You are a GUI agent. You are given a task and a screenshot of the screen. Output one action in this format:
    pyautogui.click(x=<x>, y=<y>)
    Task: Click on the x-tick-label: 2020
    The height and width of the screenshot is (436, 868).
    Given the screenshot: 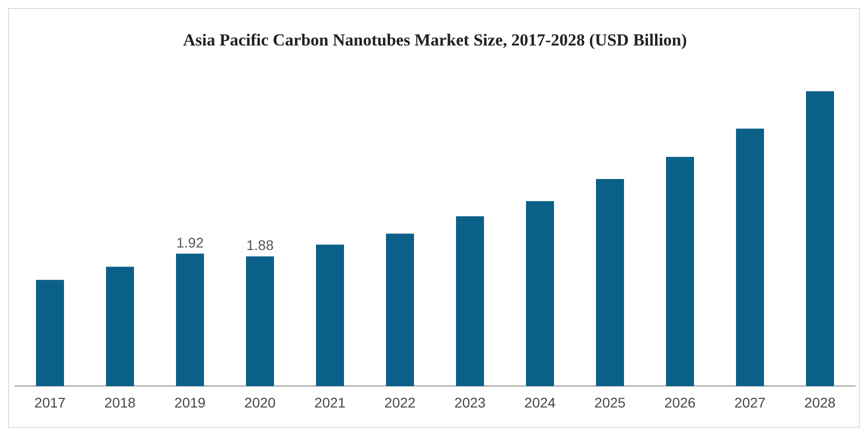 What is the action you would take?
    pyautogui.click(x=260, y=402)
    